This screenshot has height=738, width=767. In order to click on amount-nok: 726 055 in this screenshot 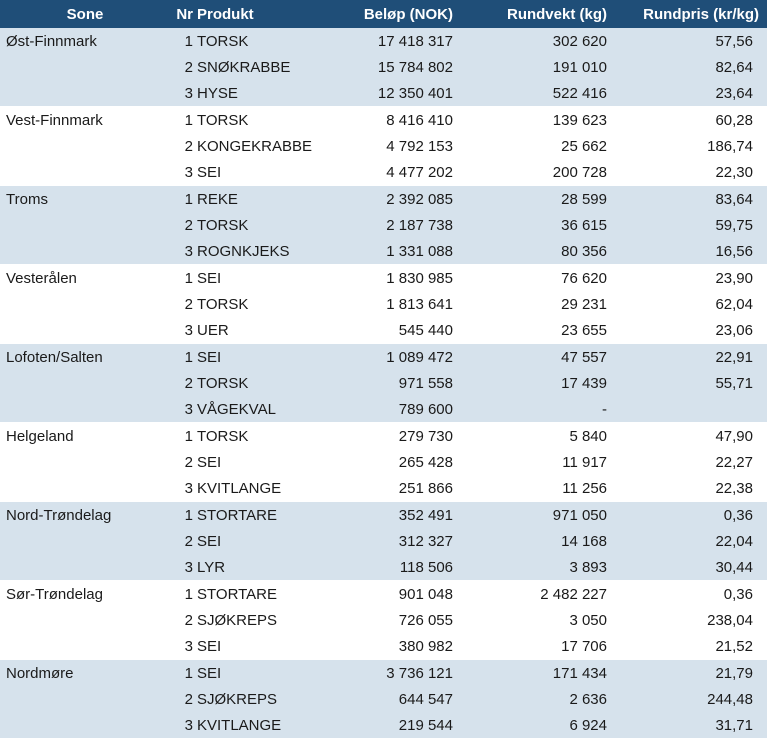, I will do `click(407, 620)`.